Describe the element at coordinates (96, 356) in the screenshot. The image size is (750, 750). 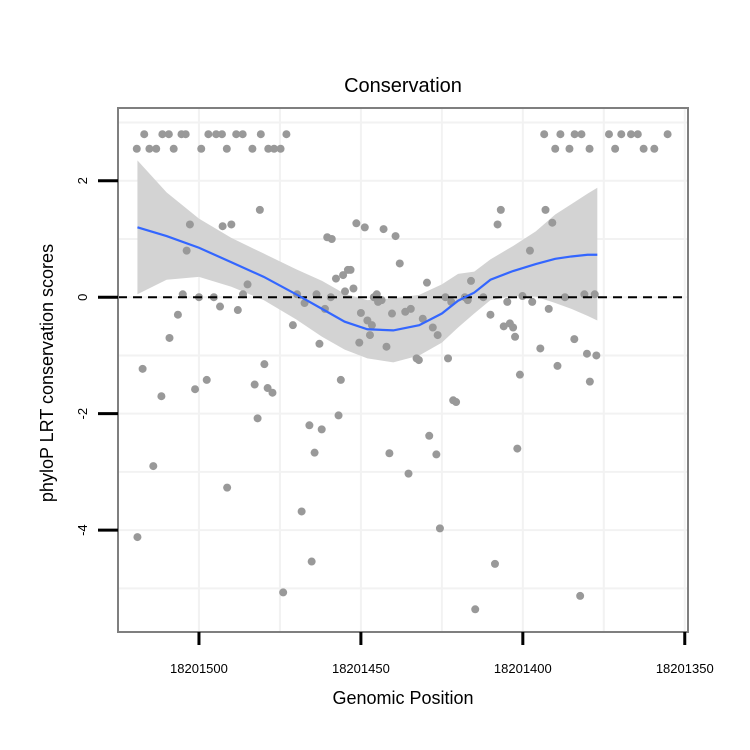
I see `y-axis-ticks: 2 0 -2 -4` at that location.